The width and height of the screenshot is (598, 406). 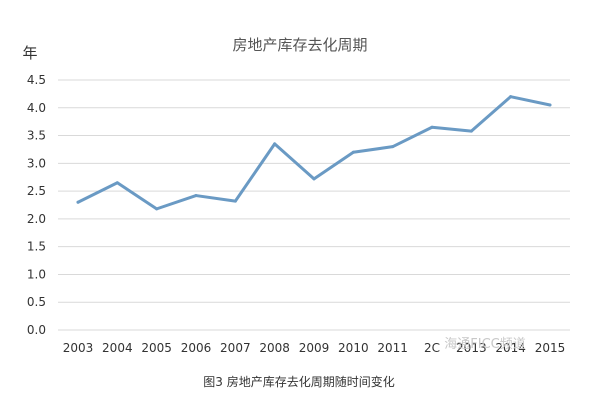 I want to click on y-axis-label: 年, so click(x=29, y=53).